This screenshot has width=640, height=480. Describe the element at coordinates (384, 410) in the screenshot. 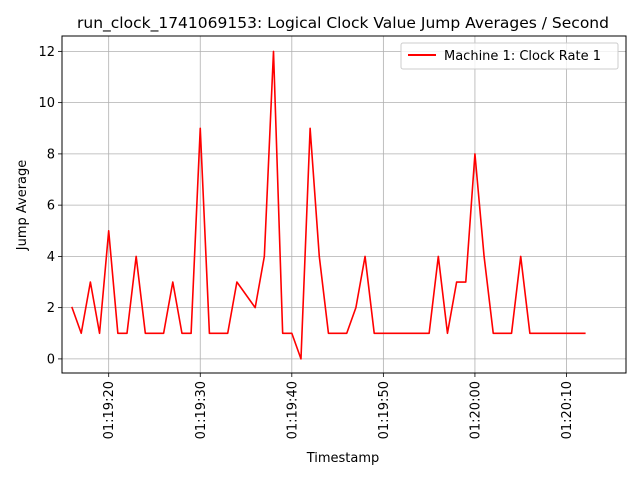

I see `x-tick-label: 01:19:50` at that location.